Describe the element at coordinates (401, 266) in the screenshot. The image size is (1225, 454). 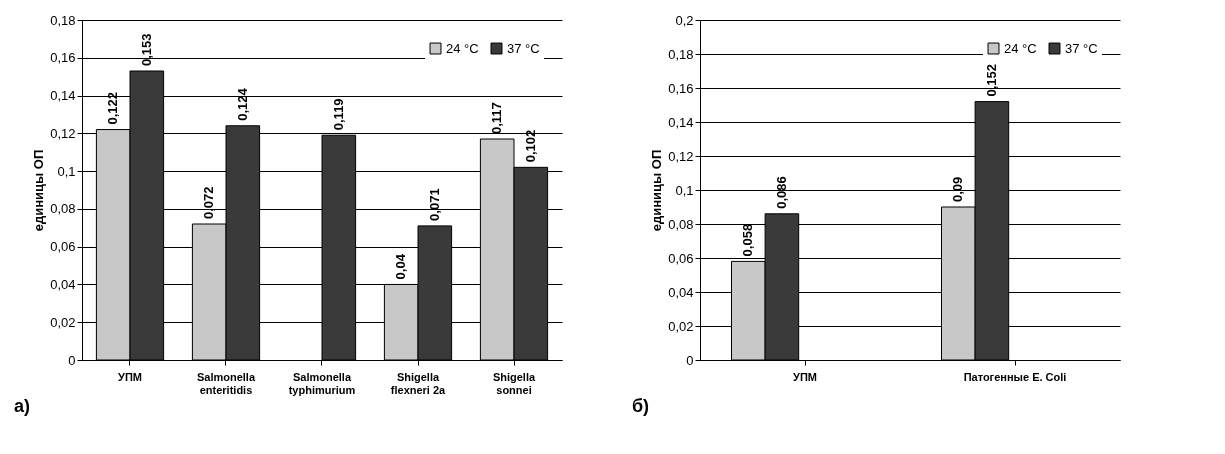
I see `data-label: 0,04` at that location.